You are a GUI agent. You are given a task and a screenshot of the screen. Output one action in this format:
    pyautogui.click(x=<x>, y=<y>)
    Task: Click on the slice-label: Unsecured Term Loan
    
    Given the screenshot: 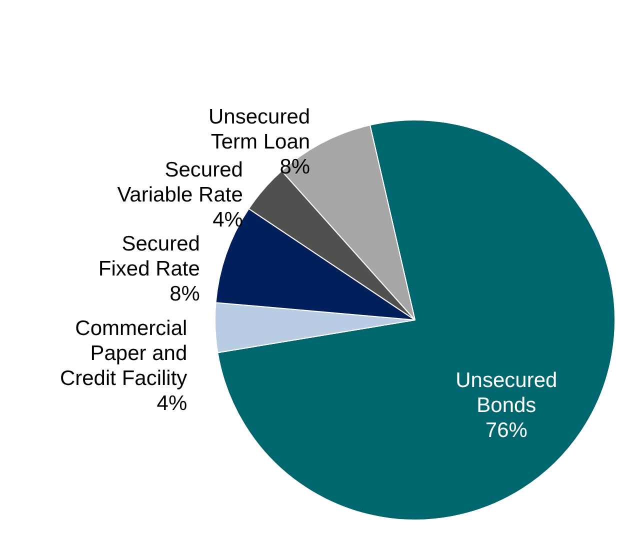 What is the action you would take?
    pyautogui.click(x=259, y=130)
    